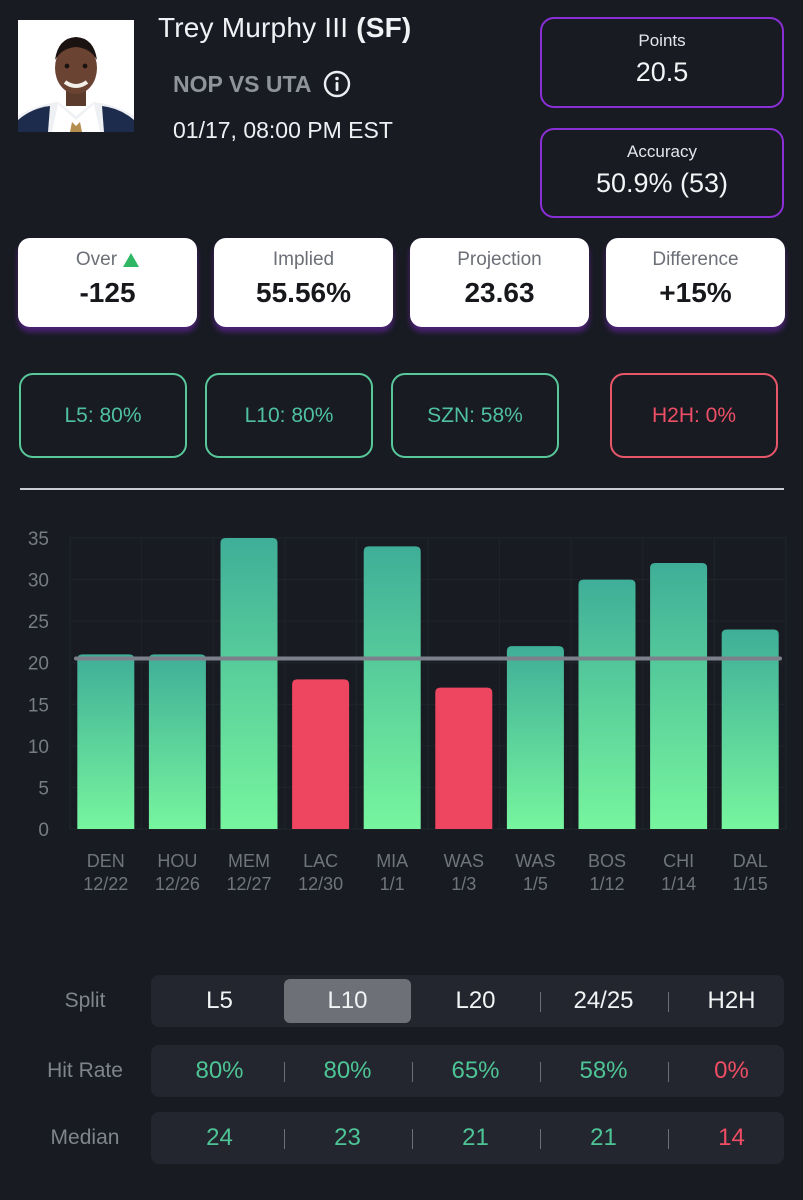 The height and width of the screenshot is (1200, 803). What do you see at coordinates (219, 1070) in the screenshot?
I see `hit-rate-l5: 80%` at bounding box center [219, 1070].